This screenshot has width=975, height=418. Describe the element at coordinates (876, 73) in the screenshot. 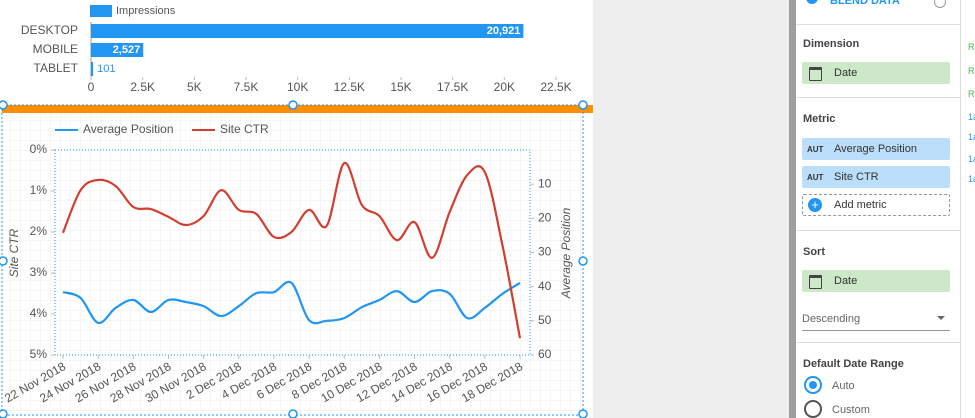

I see `dimension-chip: Date` at that location.